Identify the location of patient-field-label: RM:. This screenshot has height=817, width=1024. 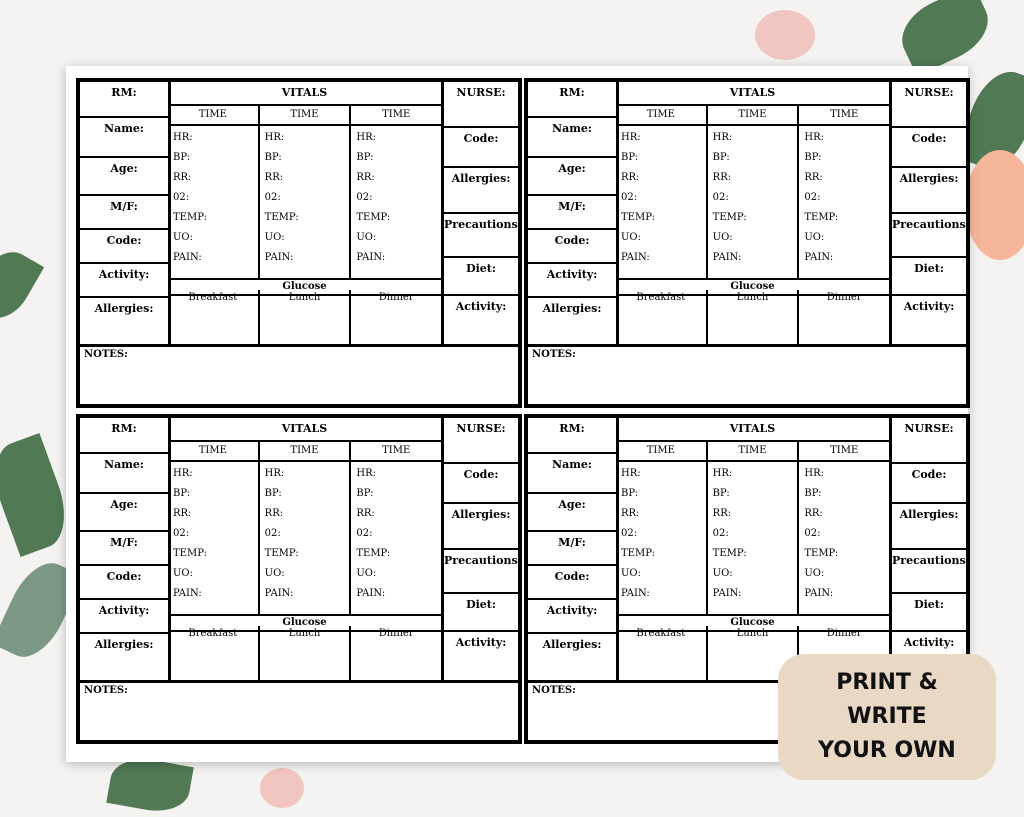
(124, 436).